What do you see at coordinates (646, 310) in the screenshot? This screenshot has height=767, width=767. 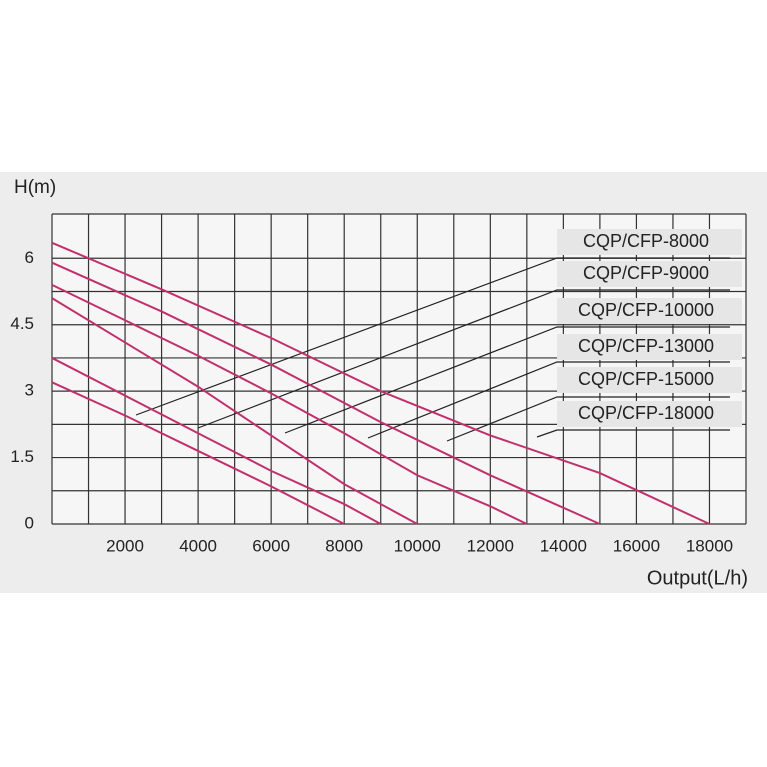 I see `legend-label: CQP/CFP-10000` at bounding box center [646, 310].